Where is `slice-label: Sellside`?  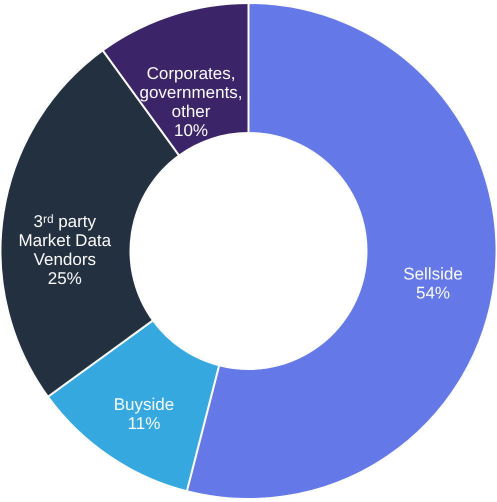 slice-label: Sellside is located at coordinates (433, 274).